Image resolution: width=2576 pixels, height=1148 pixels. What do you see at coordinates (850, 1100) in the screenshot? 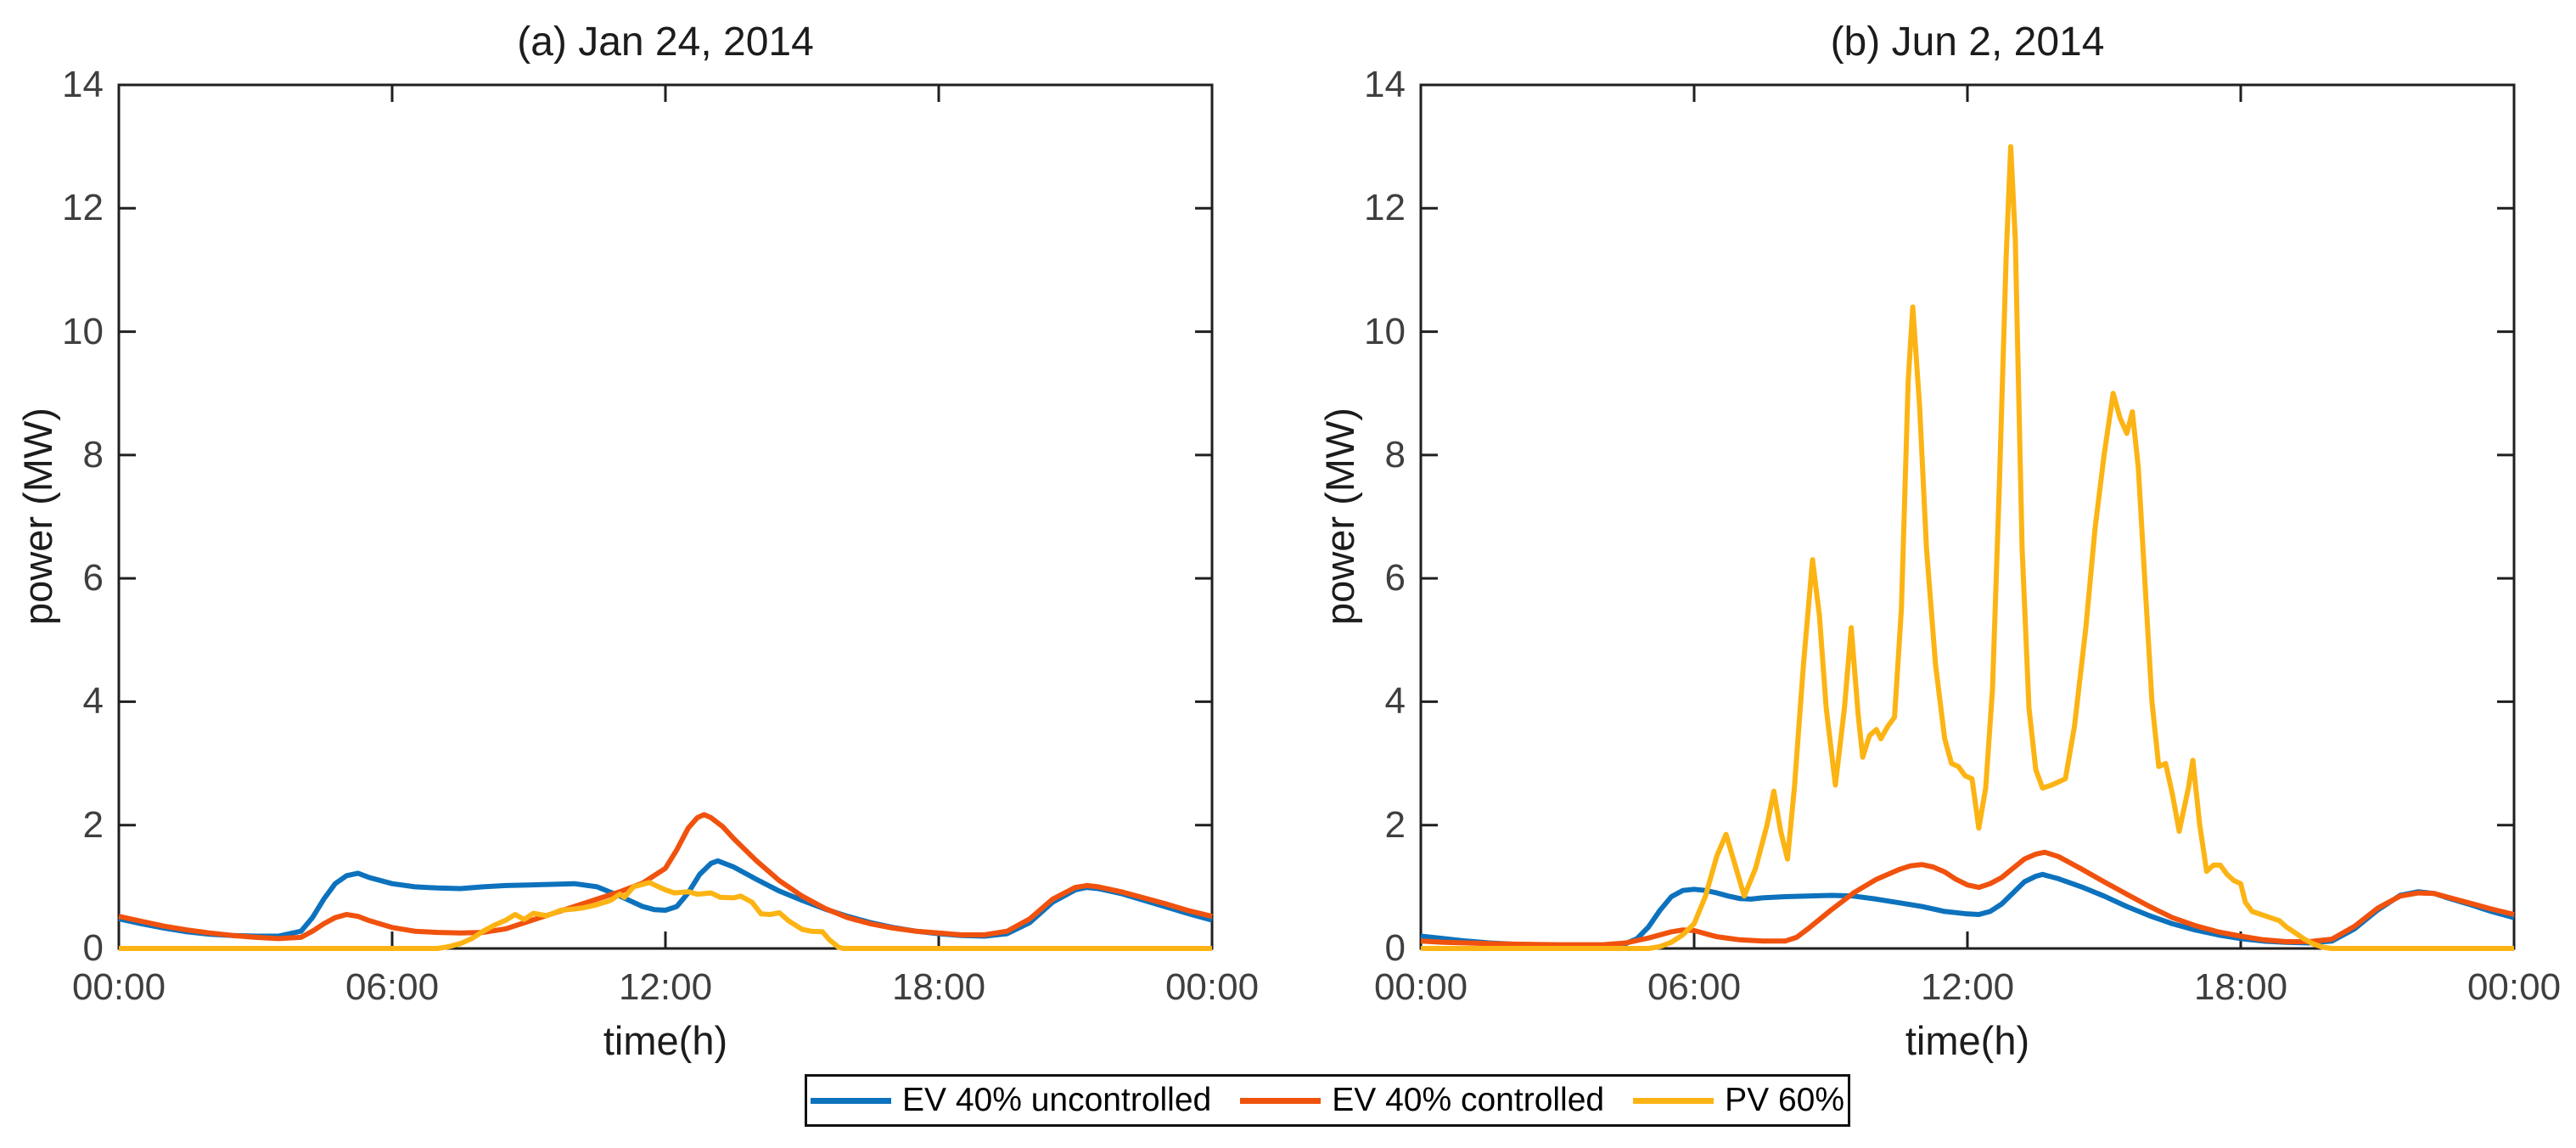
I see `legend-line-blue-icon` at bounding box center [850, 1100].